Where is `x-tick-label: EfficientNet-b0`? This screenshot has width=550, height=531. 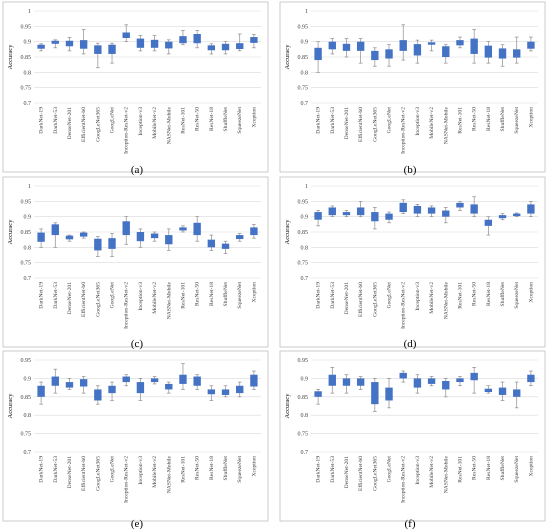 x-tick-label: EfficientNet-b0 is located at coordinates (360, 299).